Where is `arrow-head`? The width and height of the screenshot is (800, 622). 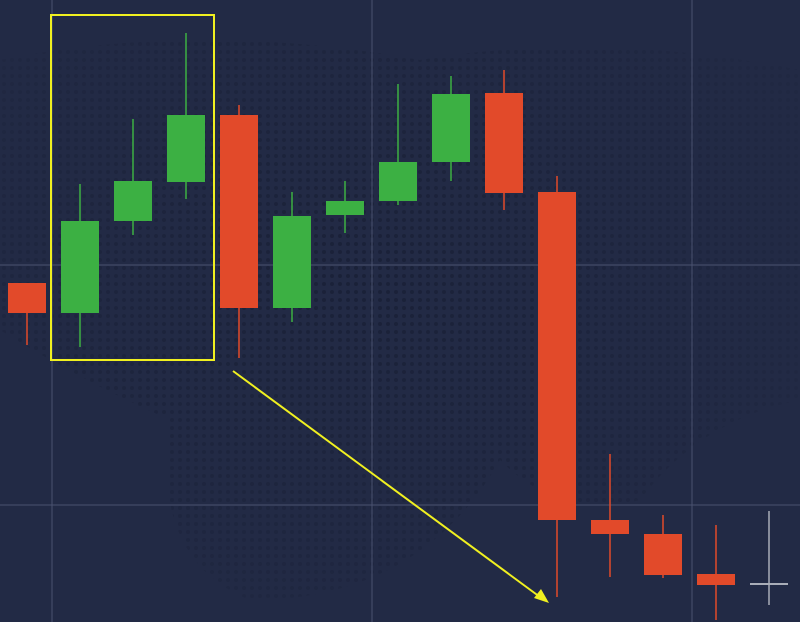
arrow-head is located at coordinates (541, 596).